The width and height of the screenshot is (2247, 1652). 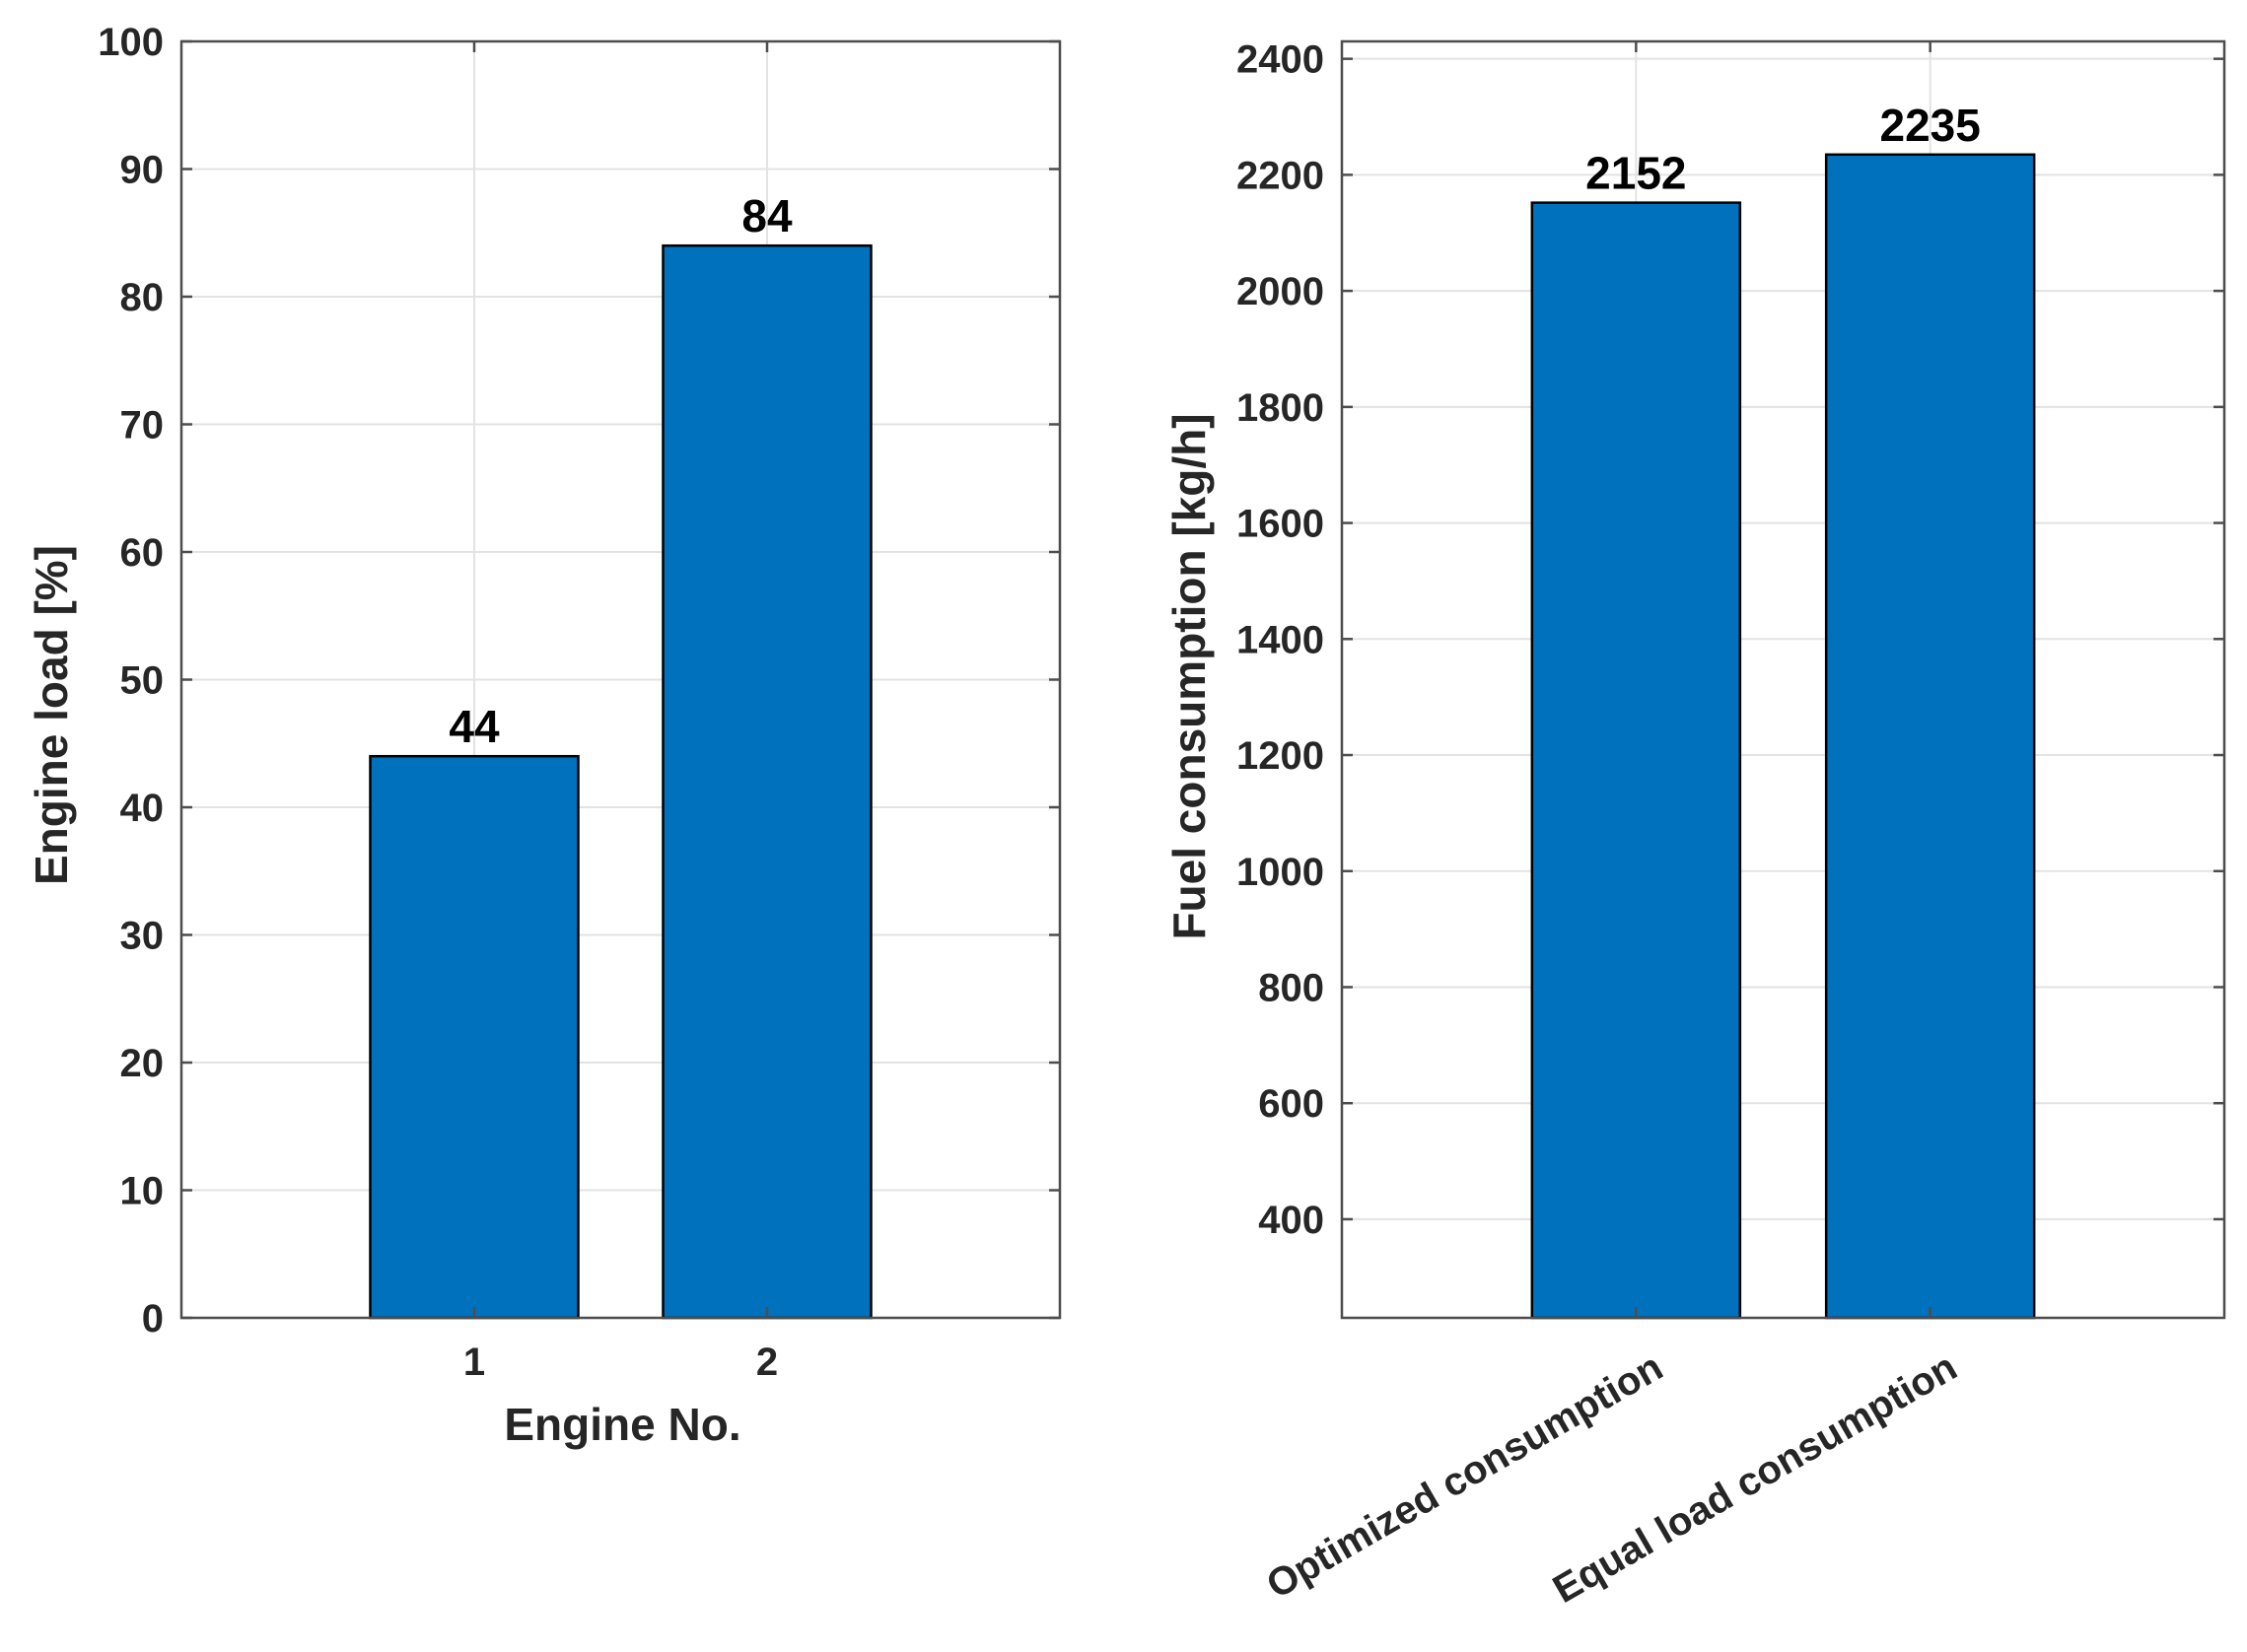 What do you see at coordinates (52, 715) in the screenshot?
I see `y-axis-label: Engine load [%]` at bounding box center [52, 715].